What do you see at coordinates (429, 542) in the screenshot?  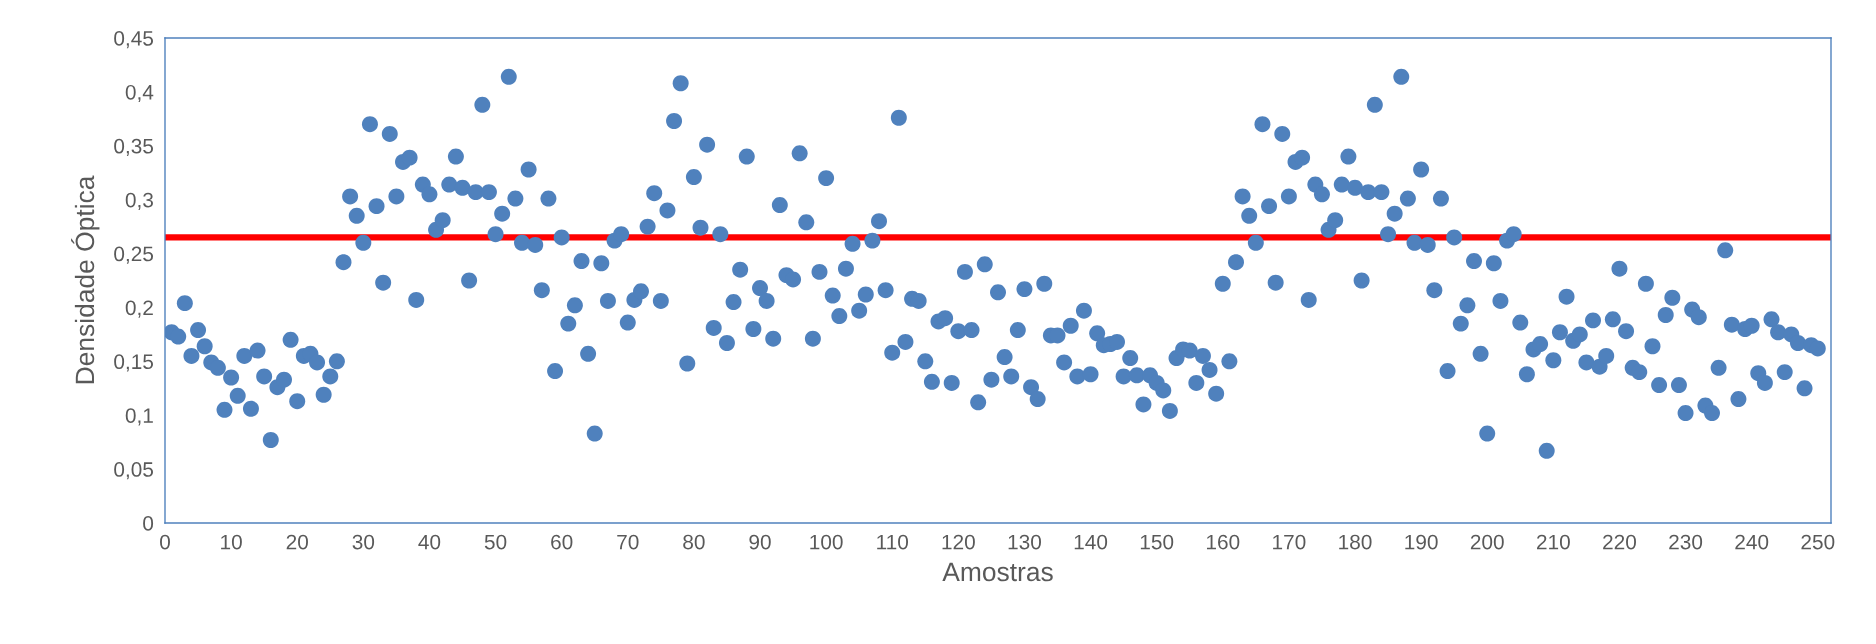 I see `x-tick-label: 40` at bounding box center [429, 542].